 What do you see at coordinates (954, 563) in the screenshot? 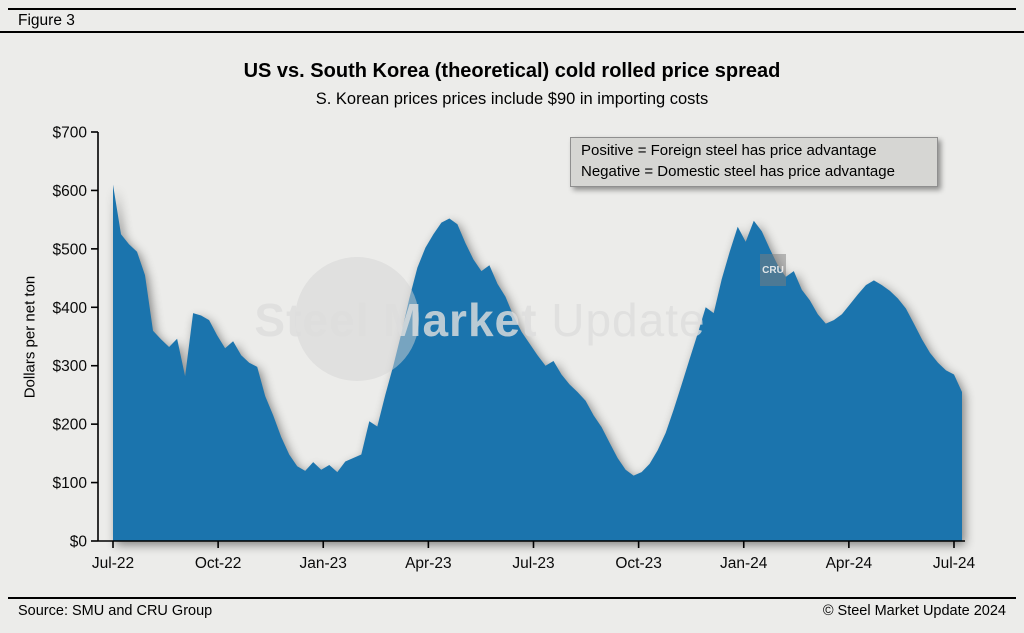
I see `svg-text: Jul-24` at bounding box center [954, 563].